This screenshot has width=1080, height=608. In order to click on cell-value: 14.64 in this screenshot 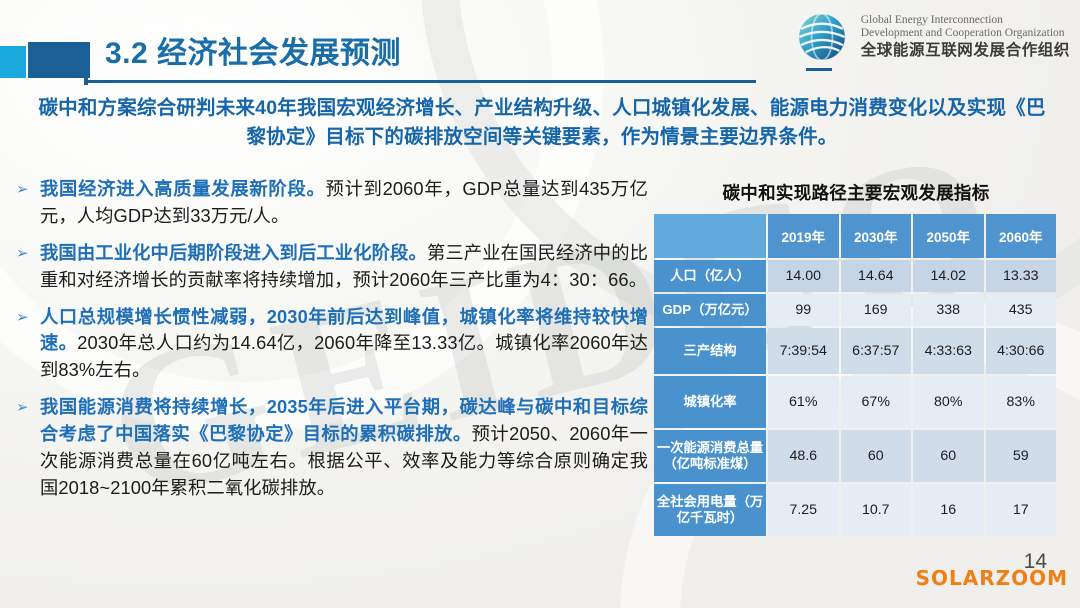, I will do `click(875, 276)`.